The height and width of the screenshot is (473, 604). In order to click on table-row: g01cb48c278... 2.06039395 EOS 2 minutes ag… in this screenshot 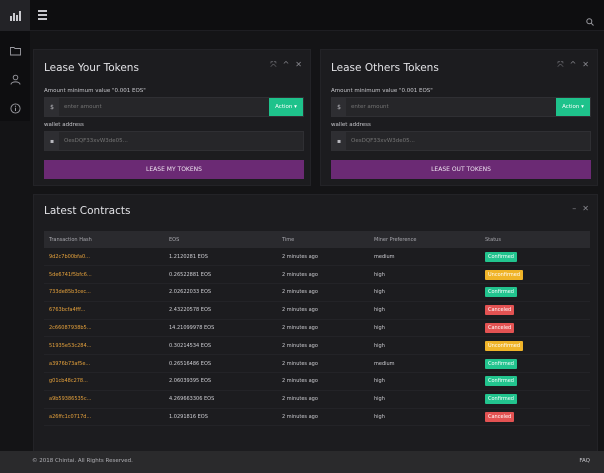, I will do `click(317, 381)`.